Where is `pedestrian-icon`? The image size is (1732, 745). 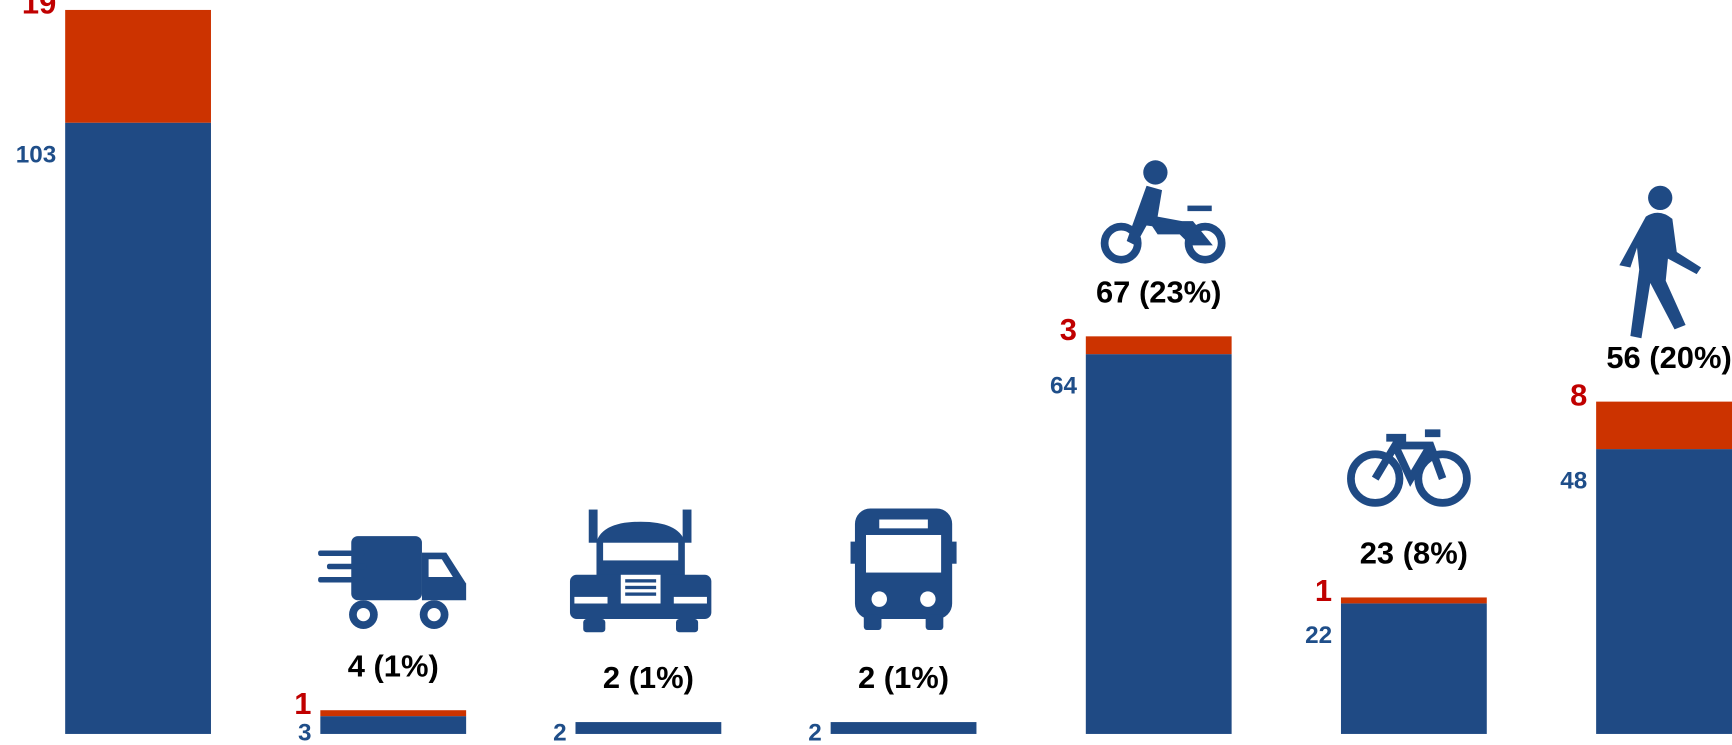
pedestrian-icon is located at coordinates (1660, 262).